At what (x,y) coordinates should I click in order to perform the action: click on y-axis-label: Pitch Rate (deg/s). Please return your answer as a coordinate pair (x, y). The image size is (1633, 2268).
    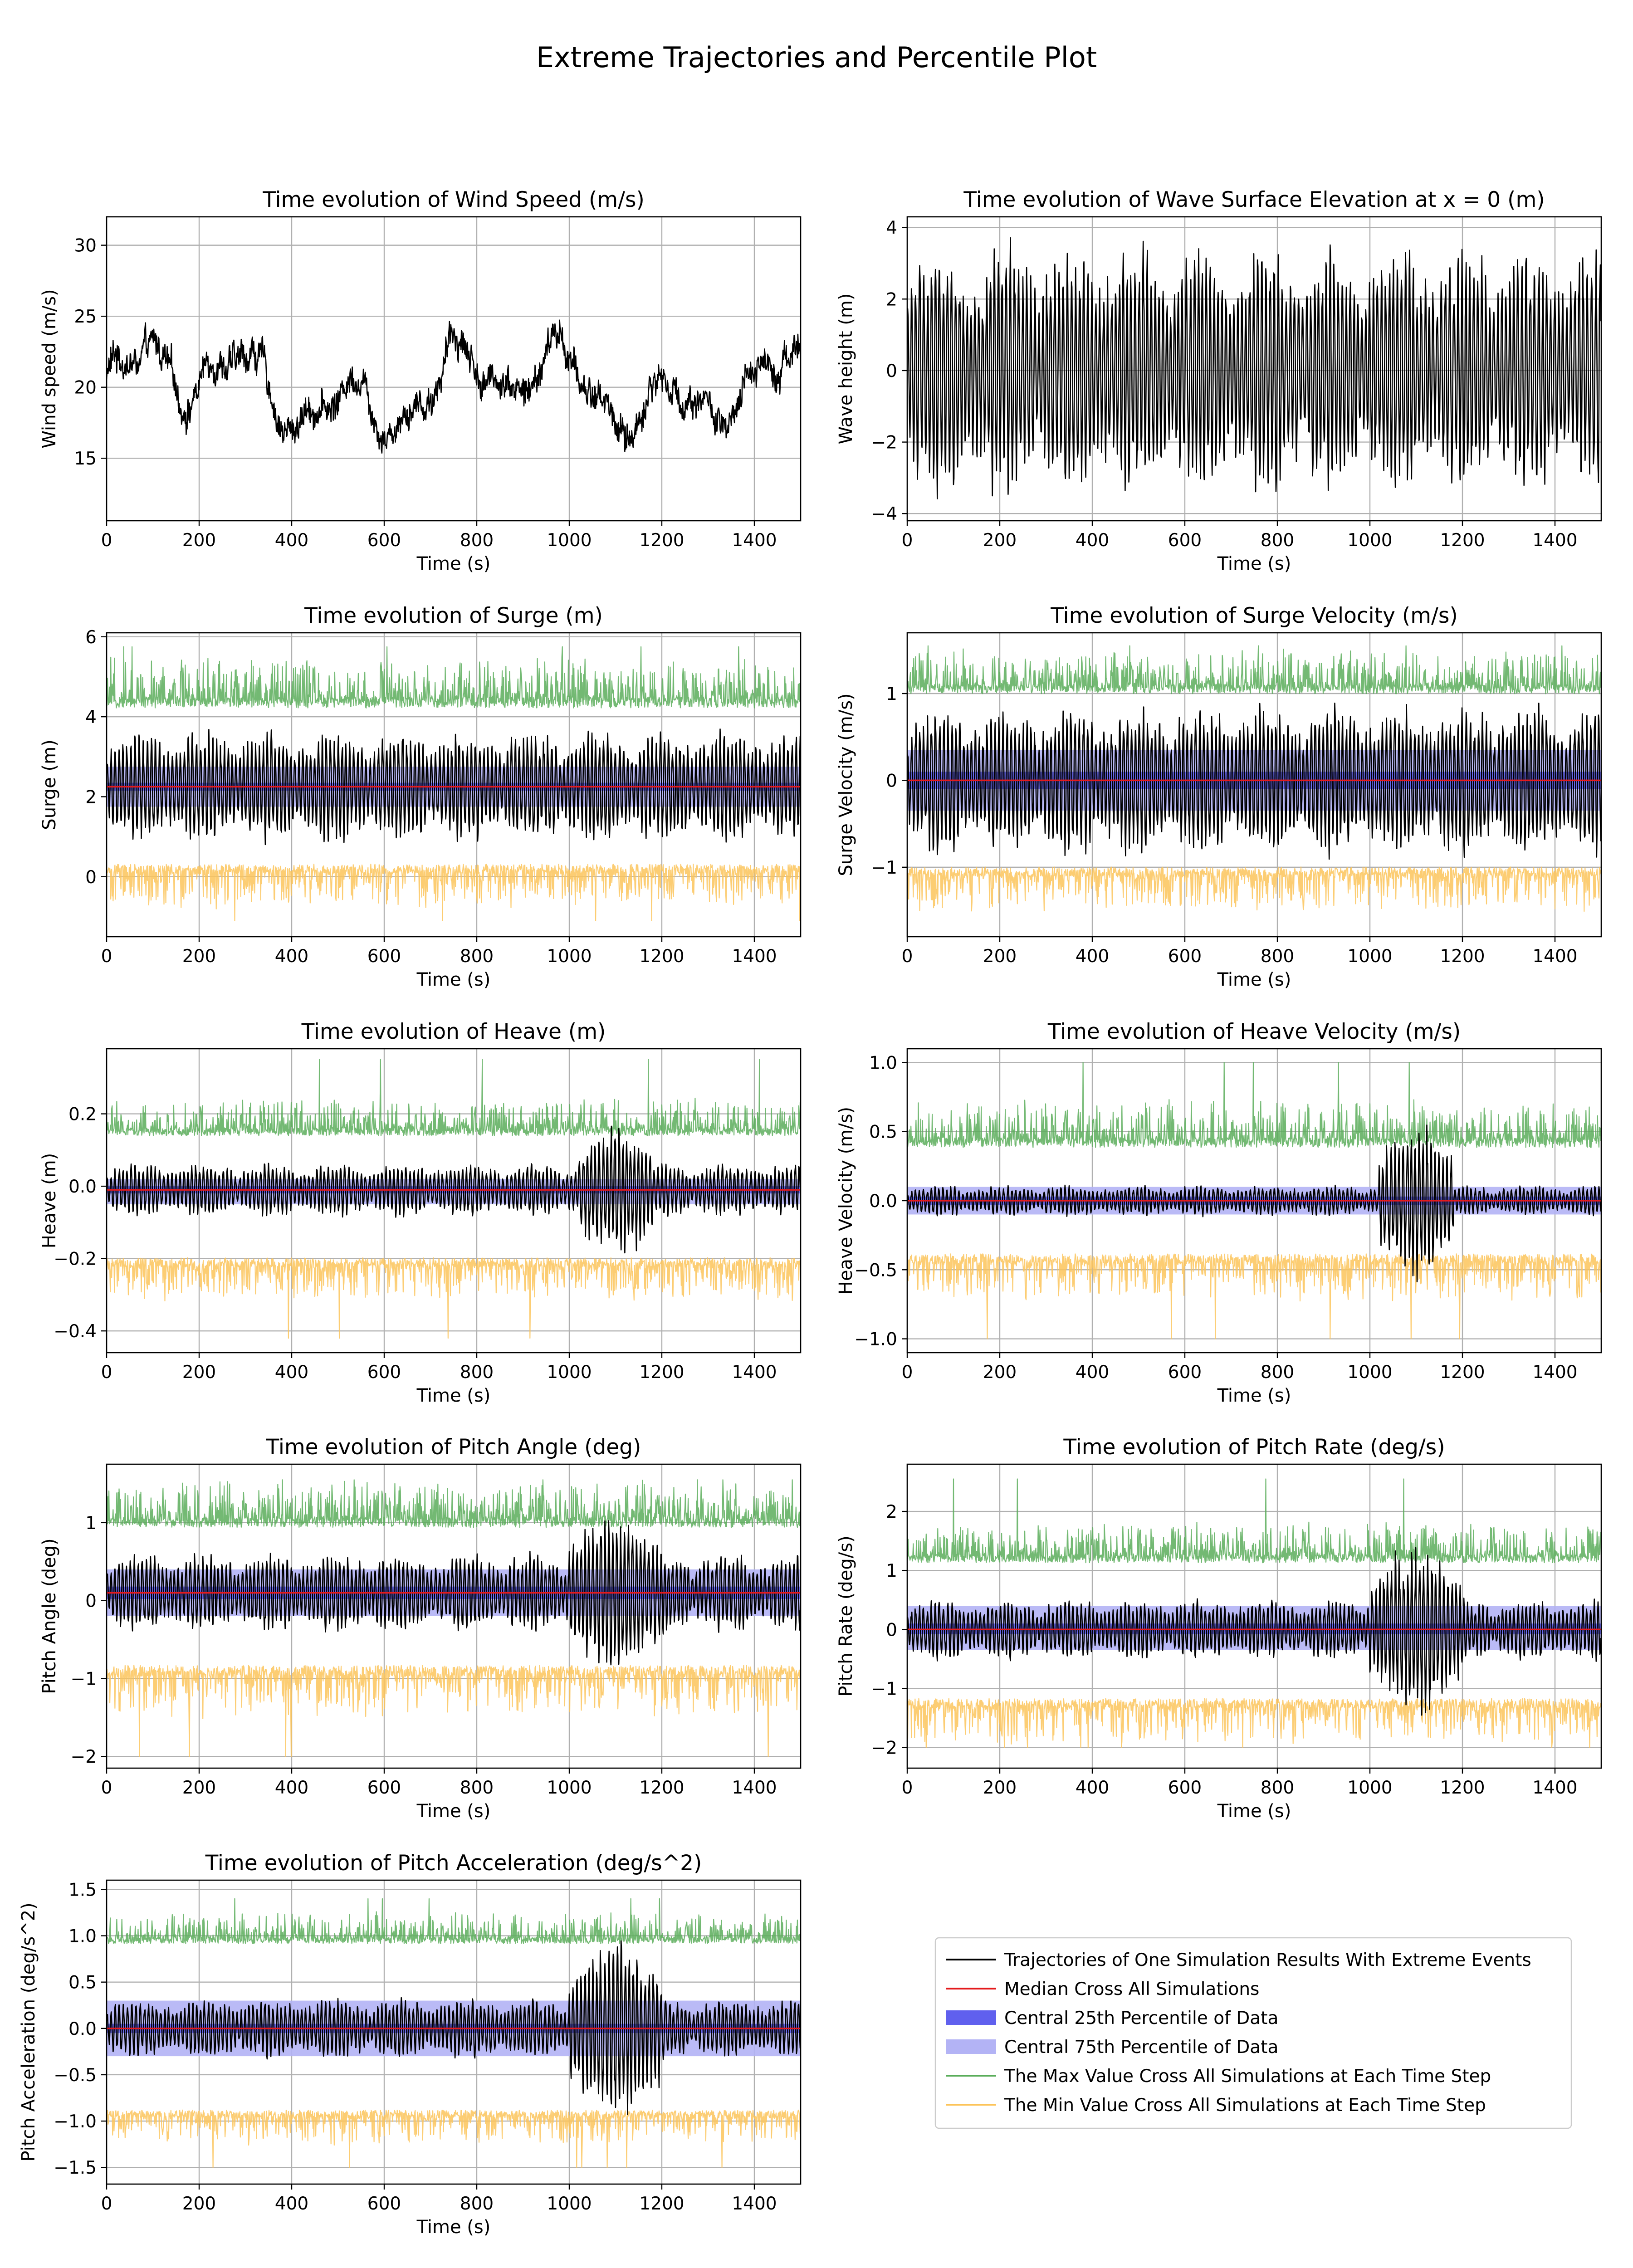
    Looking at the image, I should click on (846, 1616).